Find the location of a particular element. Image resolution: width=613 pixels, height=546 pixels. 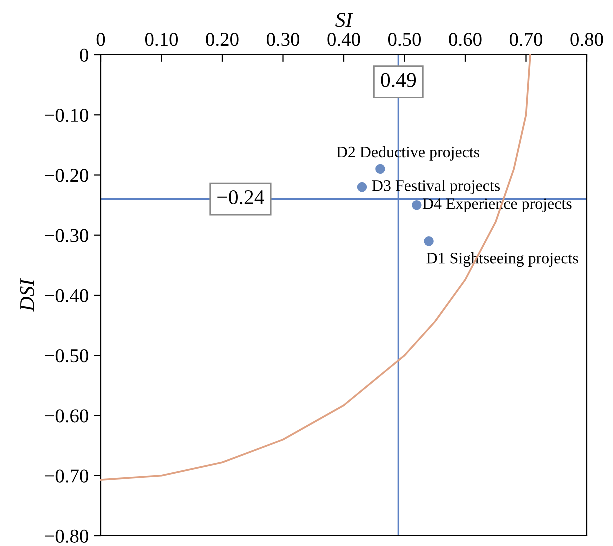

y-tick-label: −0.40 is located at coordinates (66, 296).